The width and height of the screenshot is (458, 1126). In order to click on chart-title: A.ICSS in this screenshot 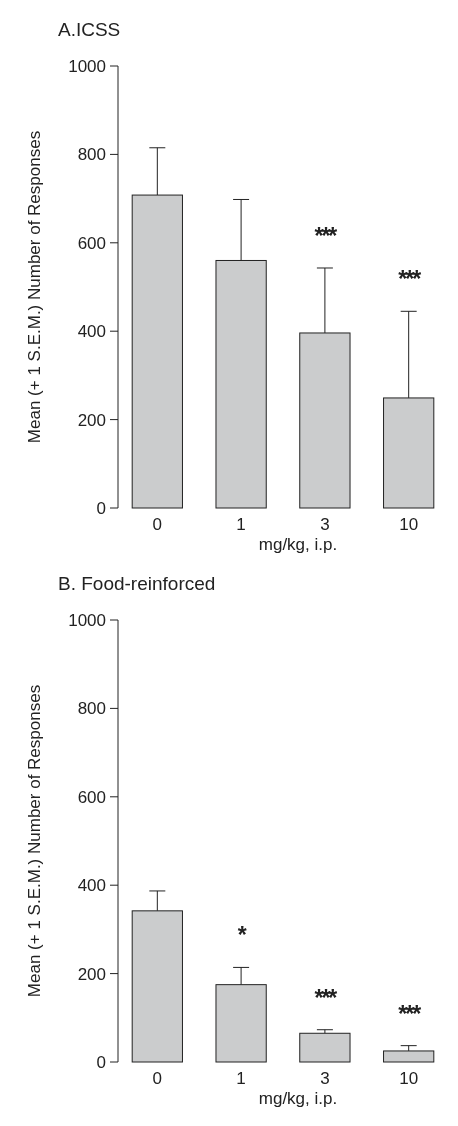, I will do `click(89, 29)`.